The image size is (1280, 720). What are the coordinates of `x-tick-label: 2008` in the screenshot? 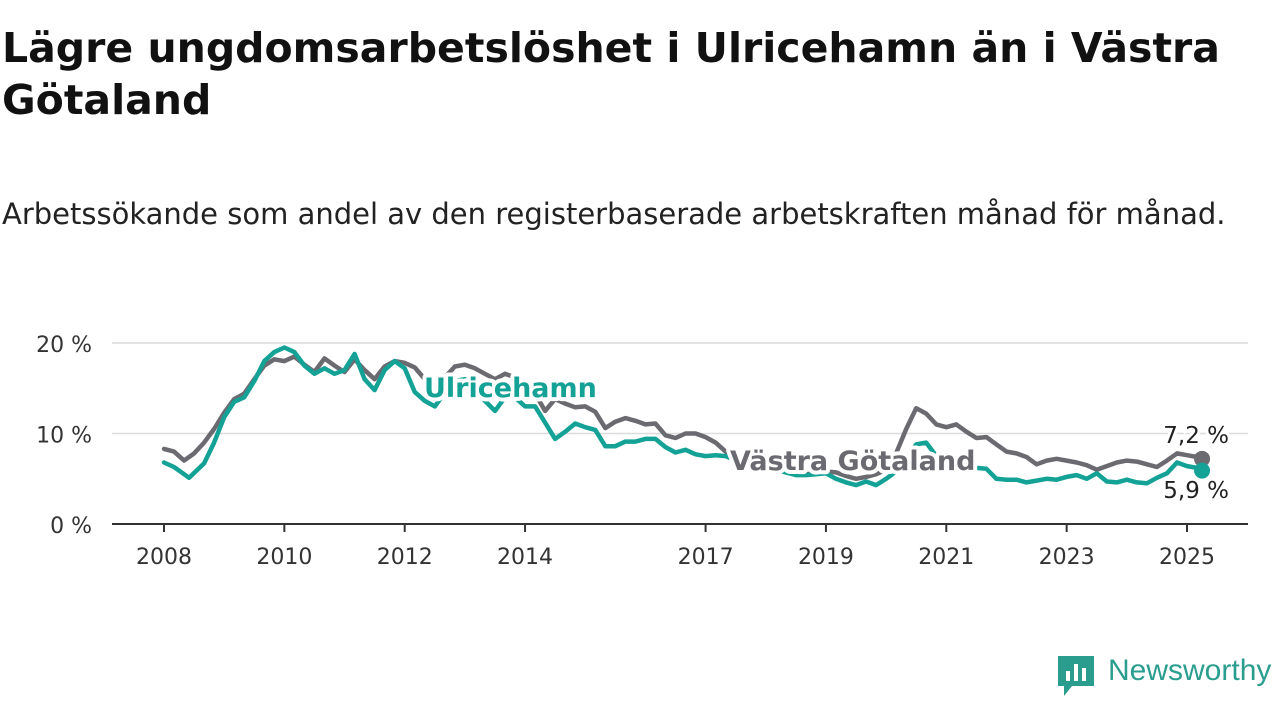 It's located at (164, 557).